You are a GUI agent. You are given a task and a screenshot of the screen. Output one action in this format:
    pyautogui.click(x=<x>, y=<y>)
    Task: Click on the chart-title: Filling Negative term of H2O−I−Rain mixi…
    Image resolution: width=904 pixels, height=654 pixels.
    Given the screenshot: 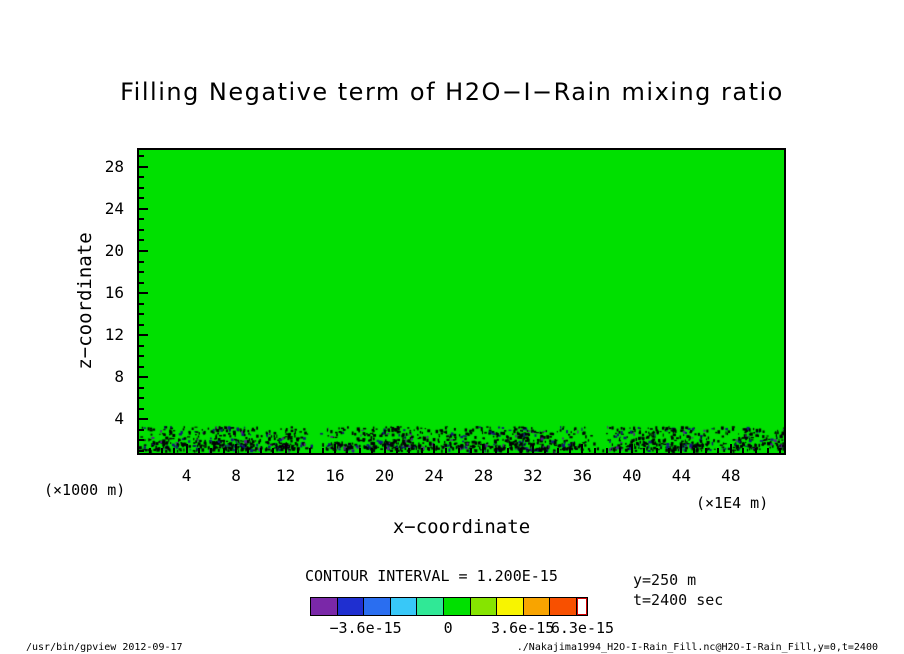 What is the action you would take?
    pyautogui.click(x=452, y=92)
    